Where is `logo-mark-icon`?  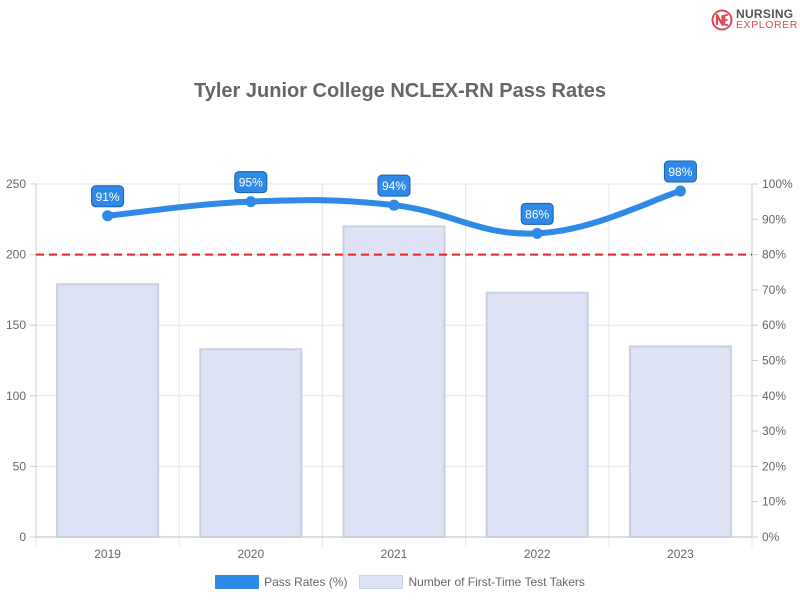 logo-mark-icon is located at coordinates (722, 20).